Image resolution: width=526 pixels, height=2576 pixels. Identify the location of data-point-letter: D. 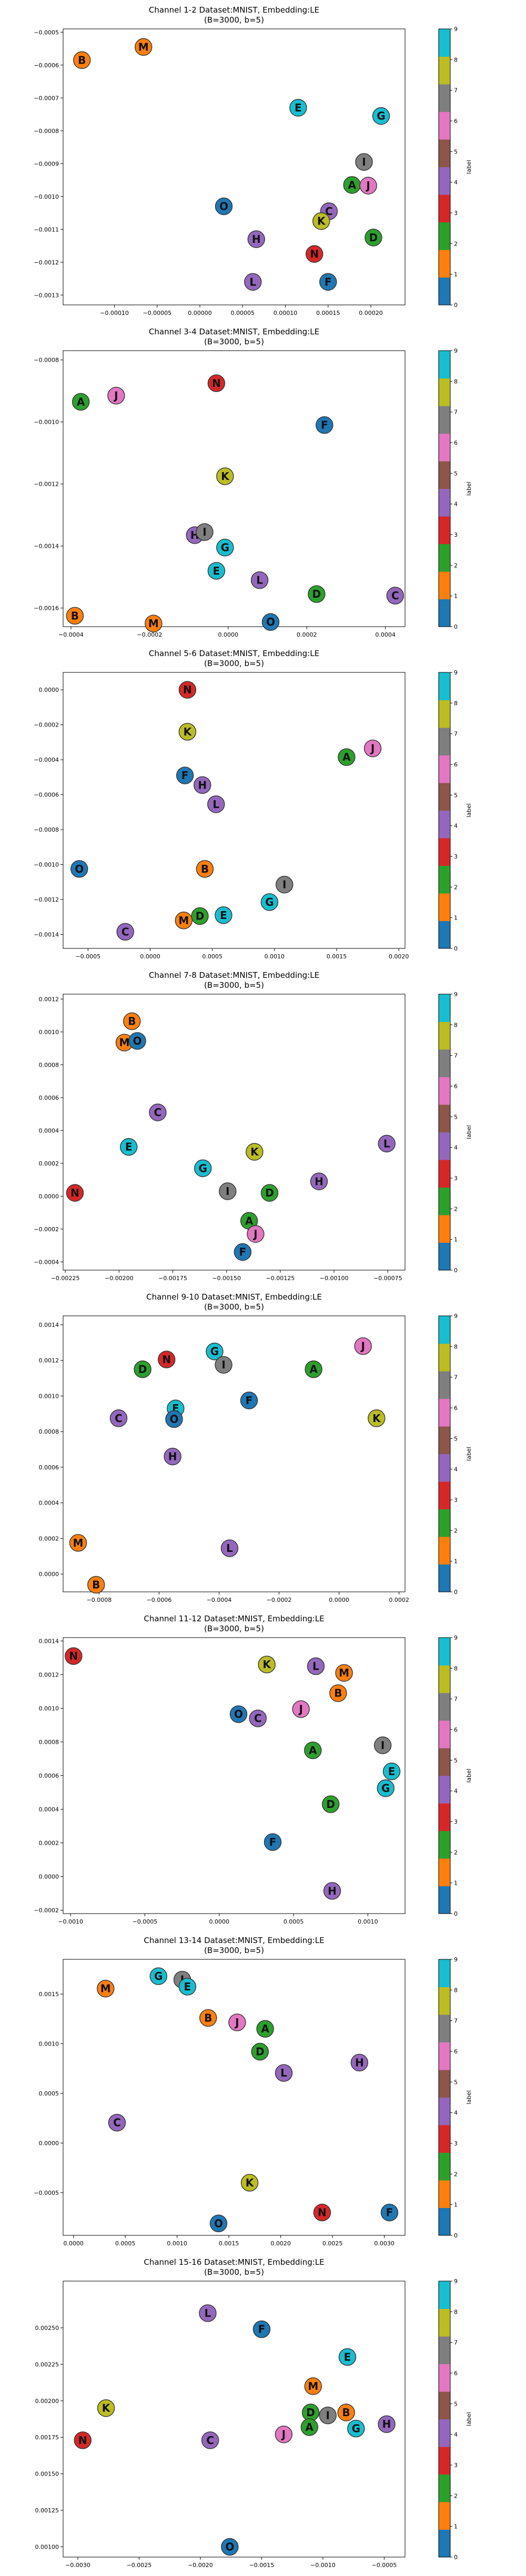
(260, 2052).